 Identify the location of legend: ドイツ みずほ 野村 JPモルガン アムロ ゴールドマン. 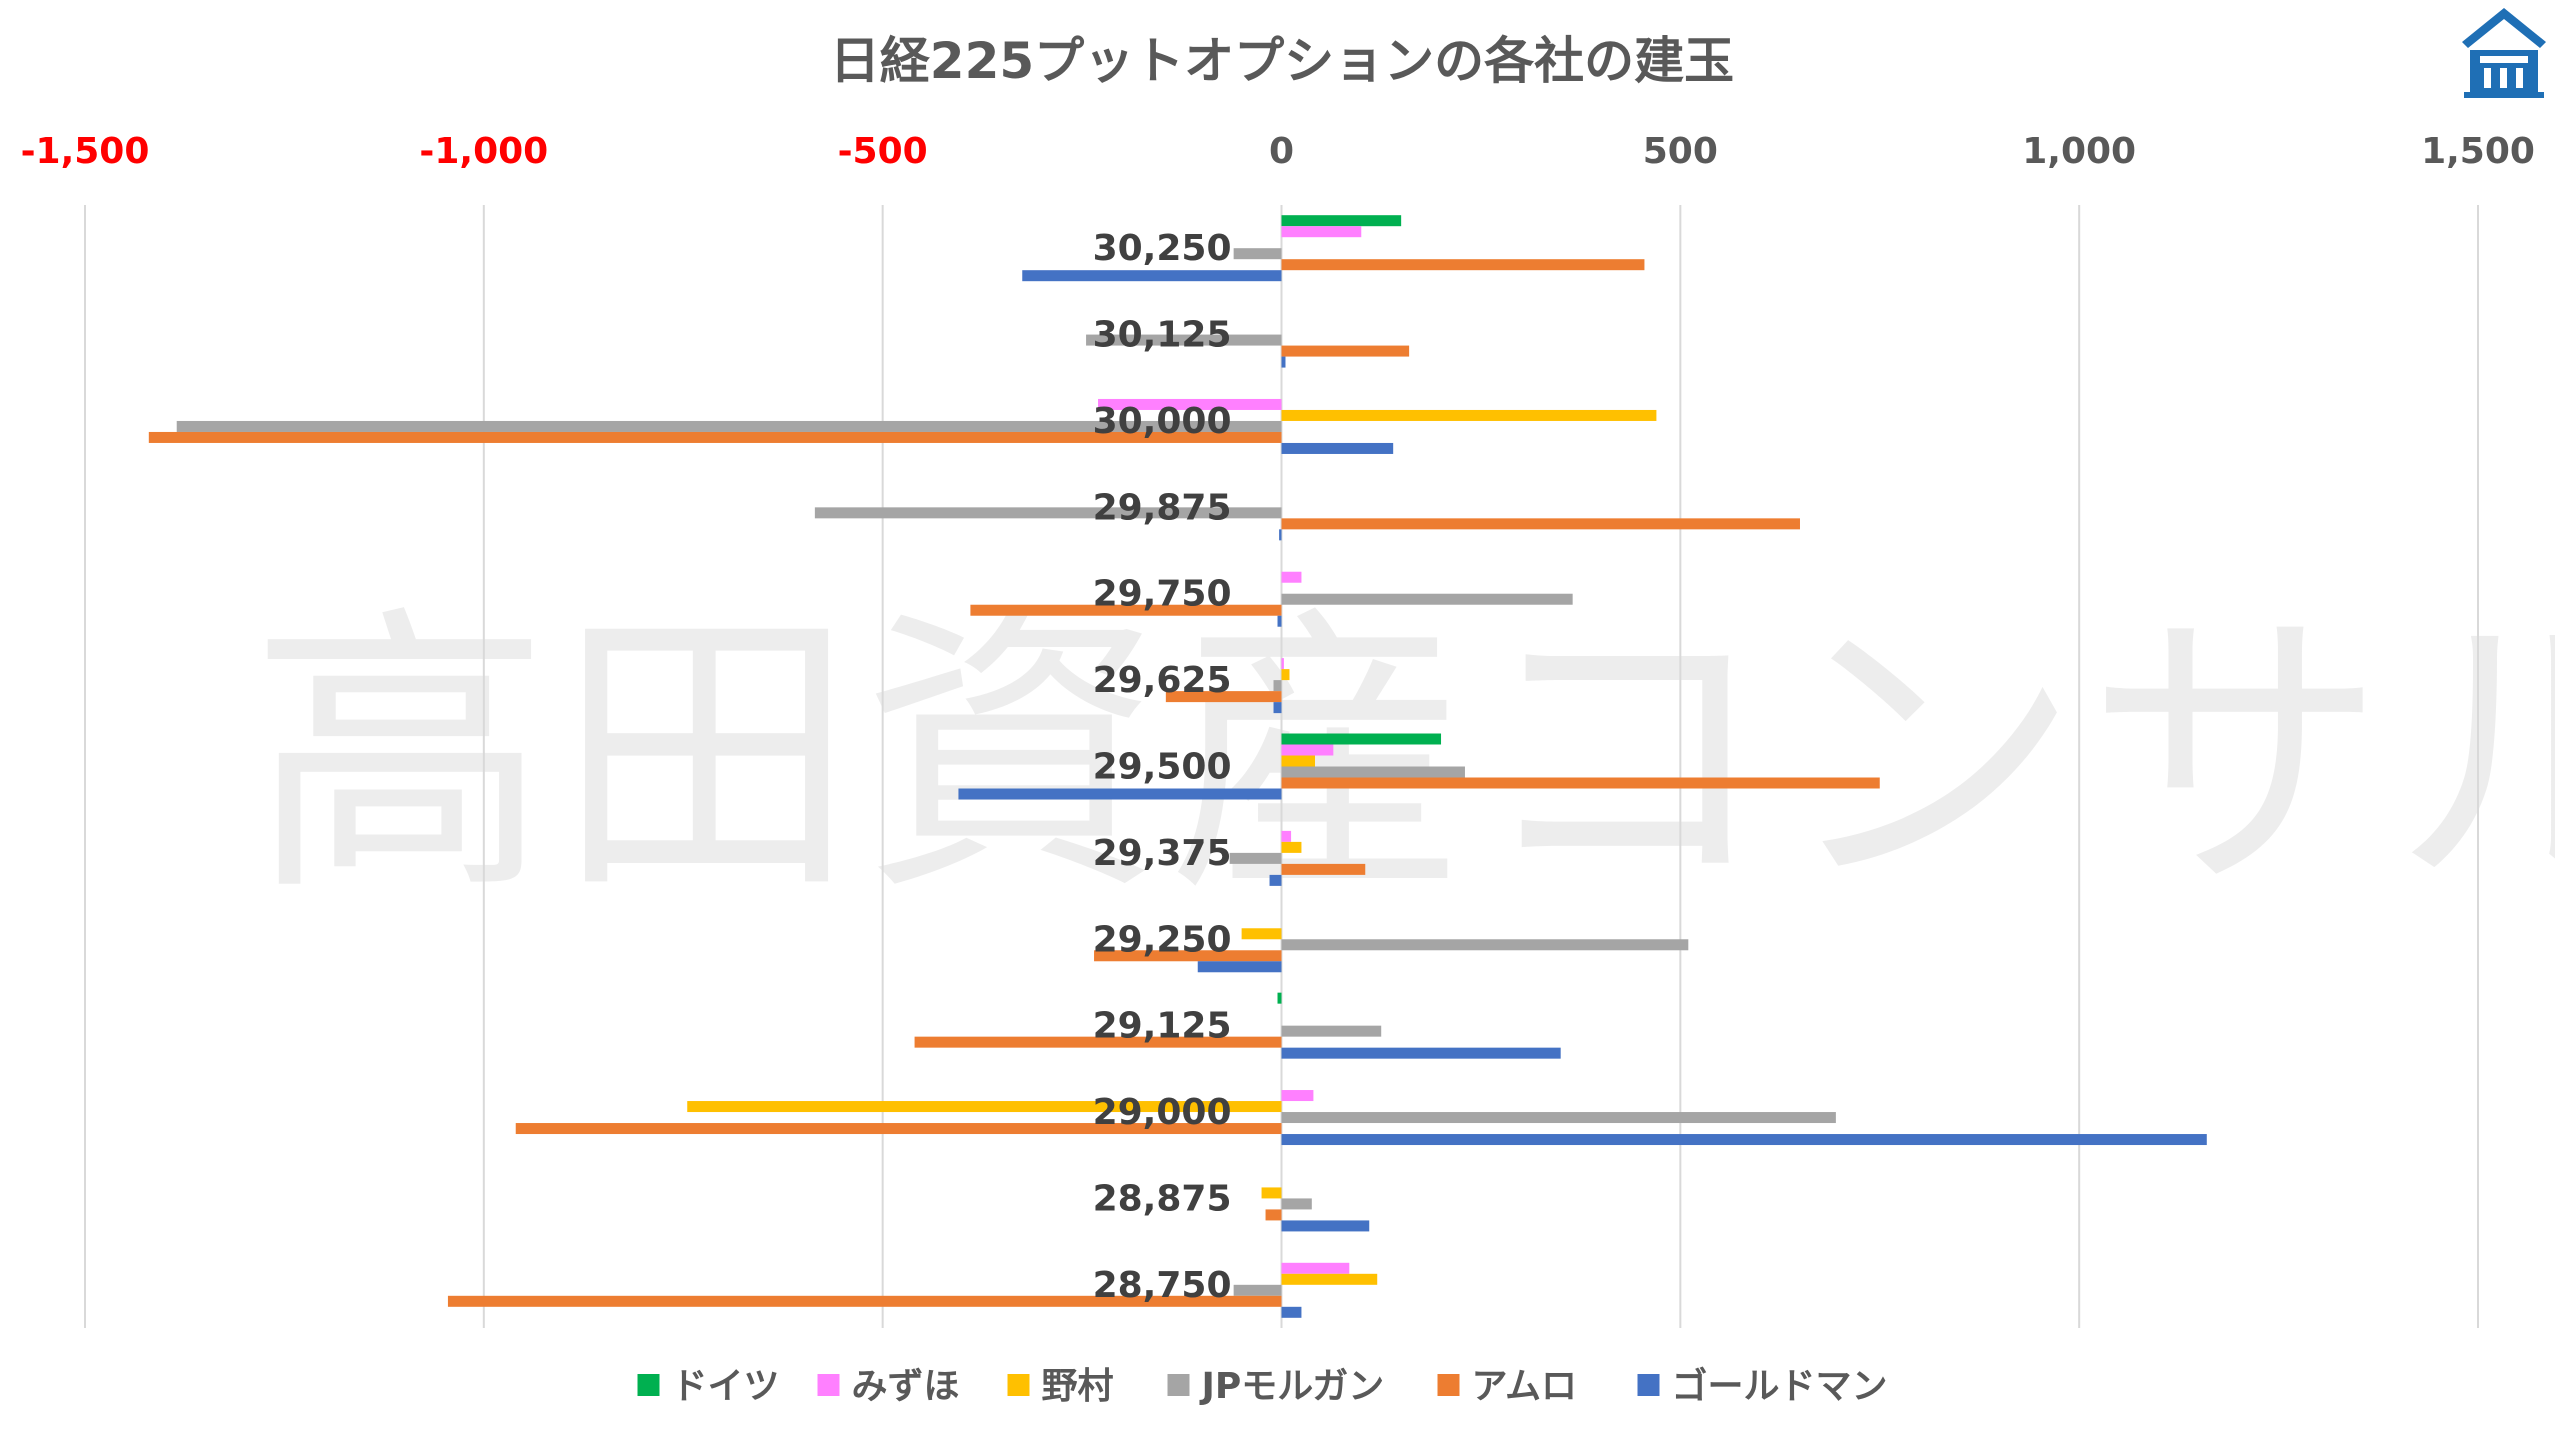
(1262, 1386).